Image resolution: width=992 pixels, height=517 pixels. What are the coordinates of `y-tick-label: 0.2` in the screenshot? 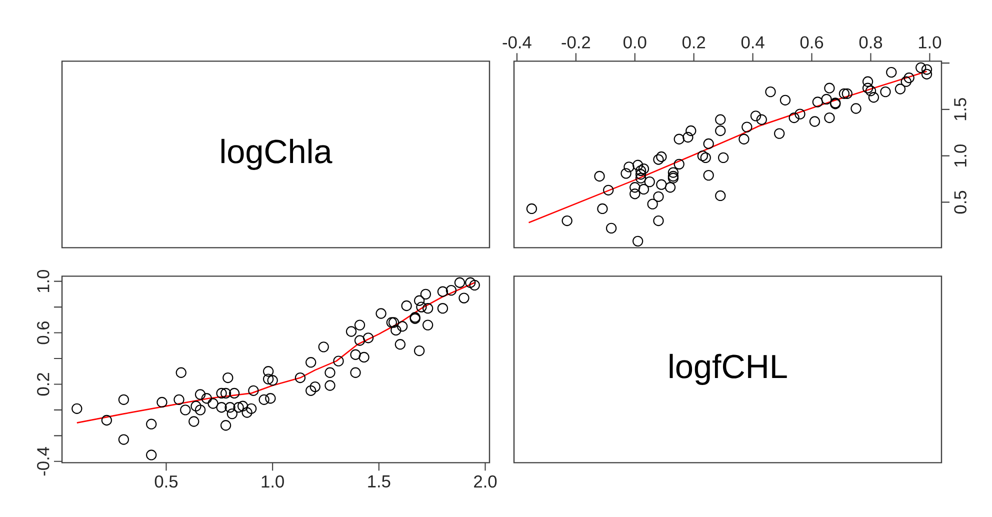 It's located at (43, 384).